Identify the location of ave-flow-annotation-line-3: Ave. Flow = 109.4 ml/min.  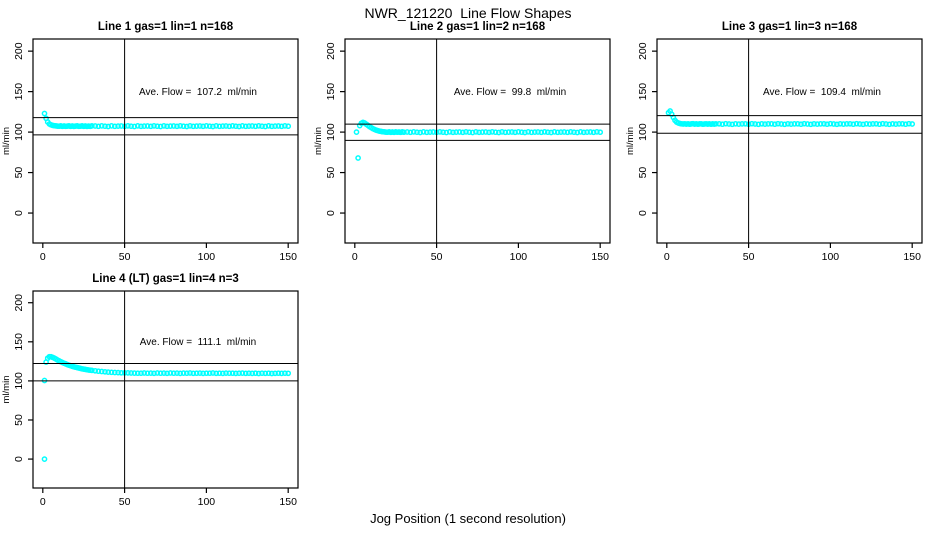
(822, 92).